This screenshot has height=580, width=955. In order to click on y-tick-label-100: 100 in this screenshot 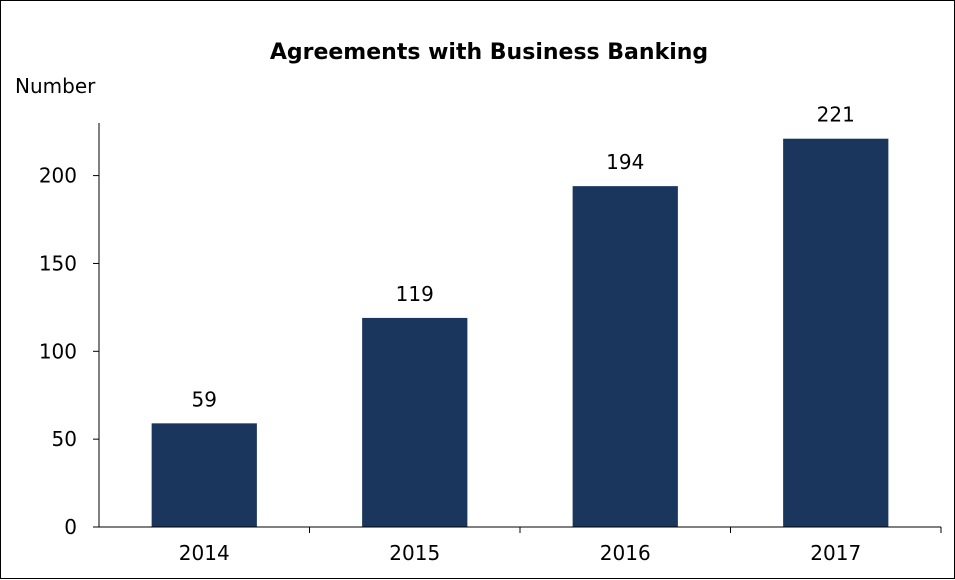, I will do `click(58, 351)`.